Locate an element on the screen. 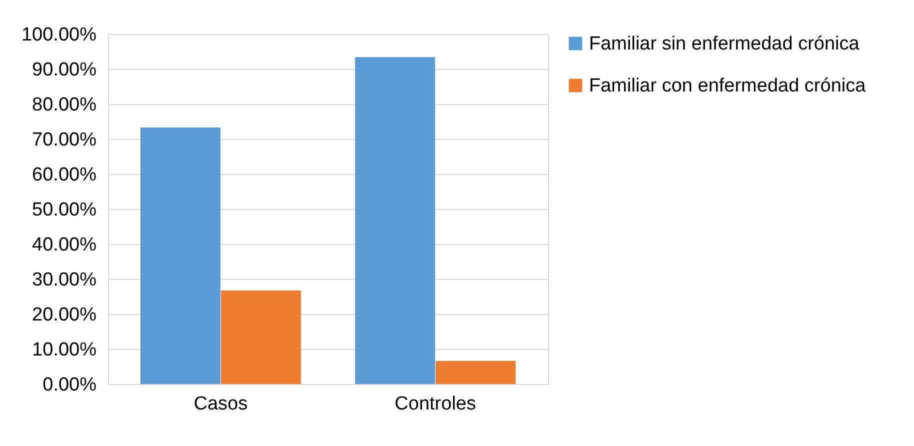  y-tick-label: 10.00% is located at coordinates (64, 350).